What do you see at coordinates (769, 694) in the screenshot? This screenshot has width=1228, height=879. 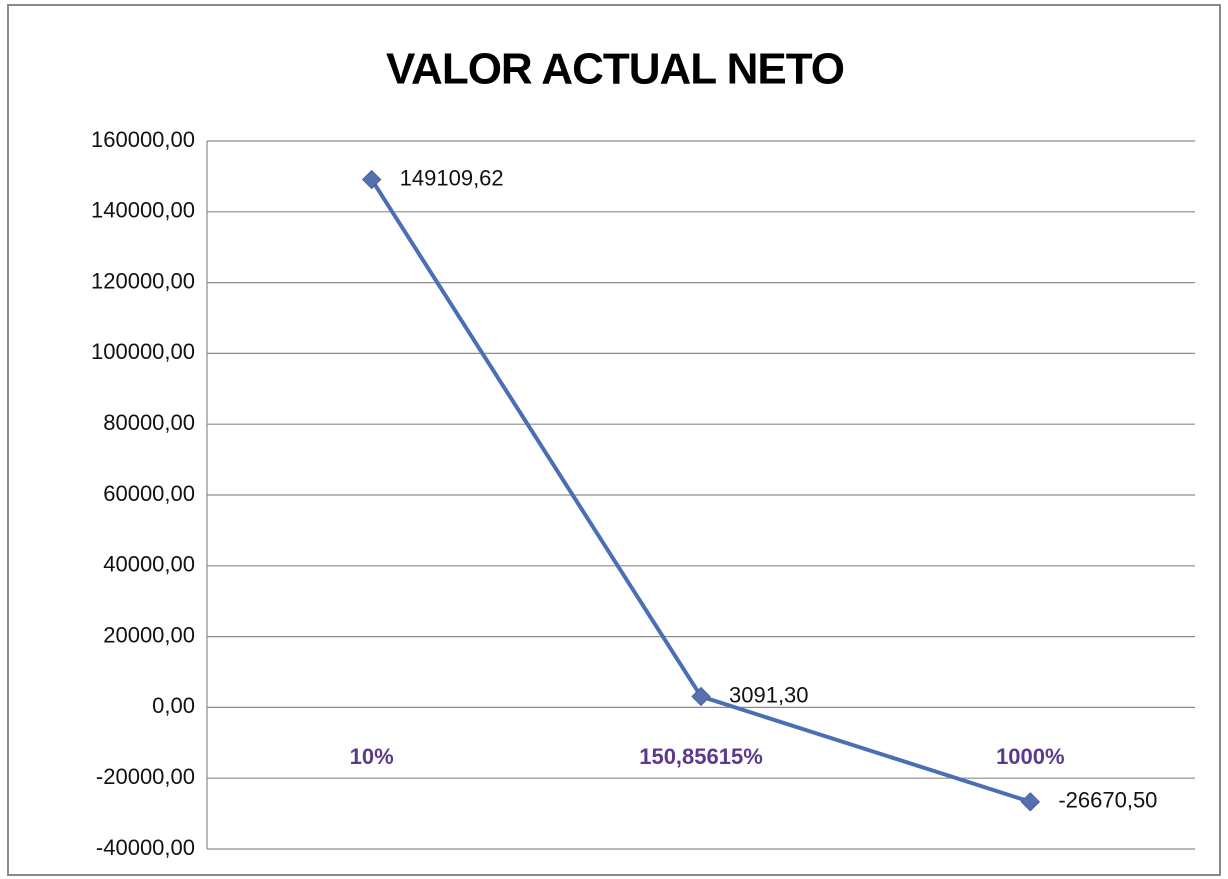 I see `data-label: 3091,30` at bounding box center [769, 694].